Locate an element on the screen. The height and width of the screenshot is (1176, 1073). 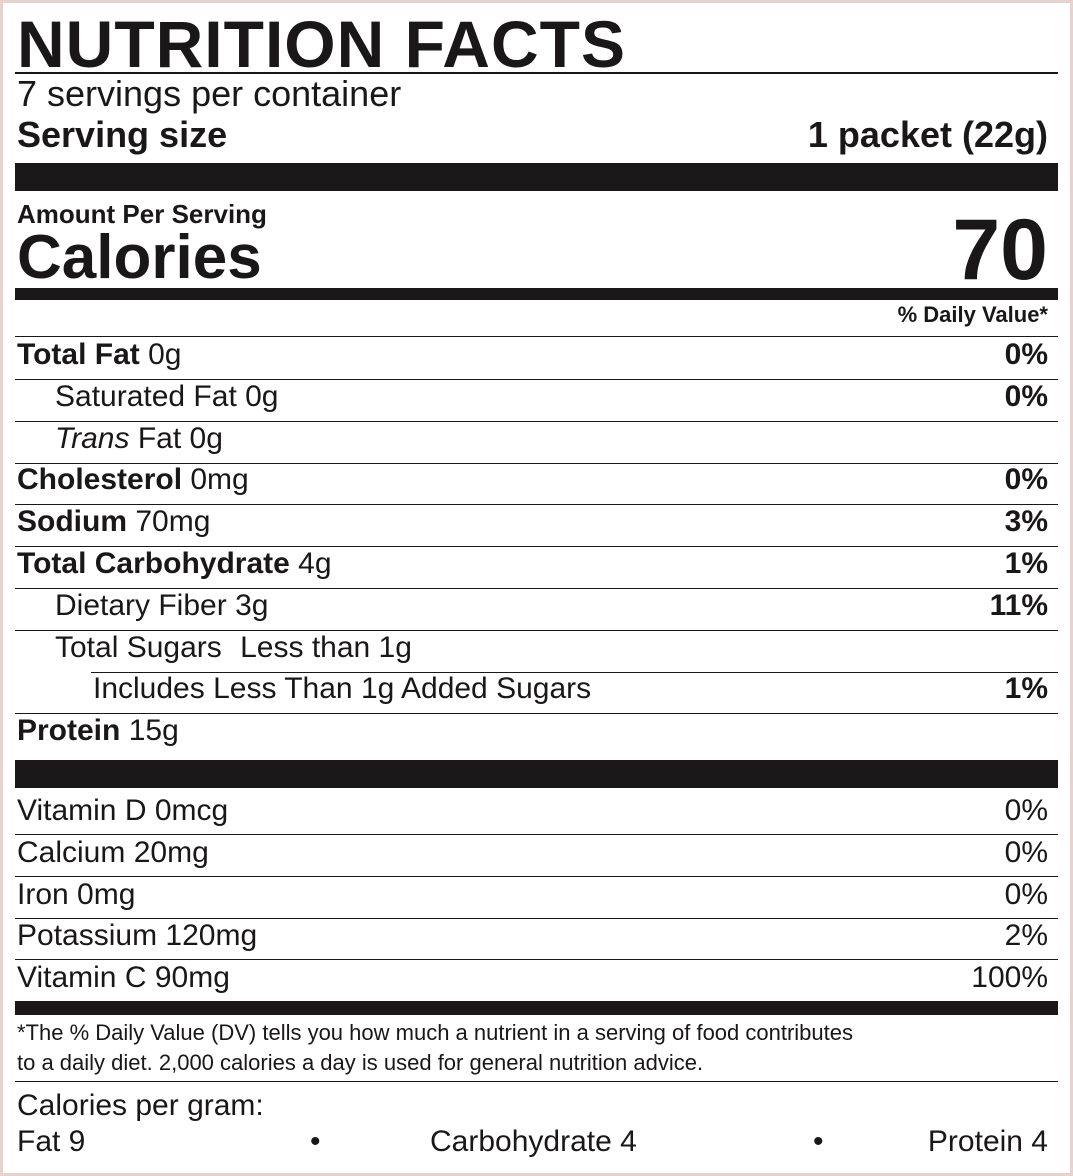
nutrient-label: Cholesterol is located at coordinates (100, 480).